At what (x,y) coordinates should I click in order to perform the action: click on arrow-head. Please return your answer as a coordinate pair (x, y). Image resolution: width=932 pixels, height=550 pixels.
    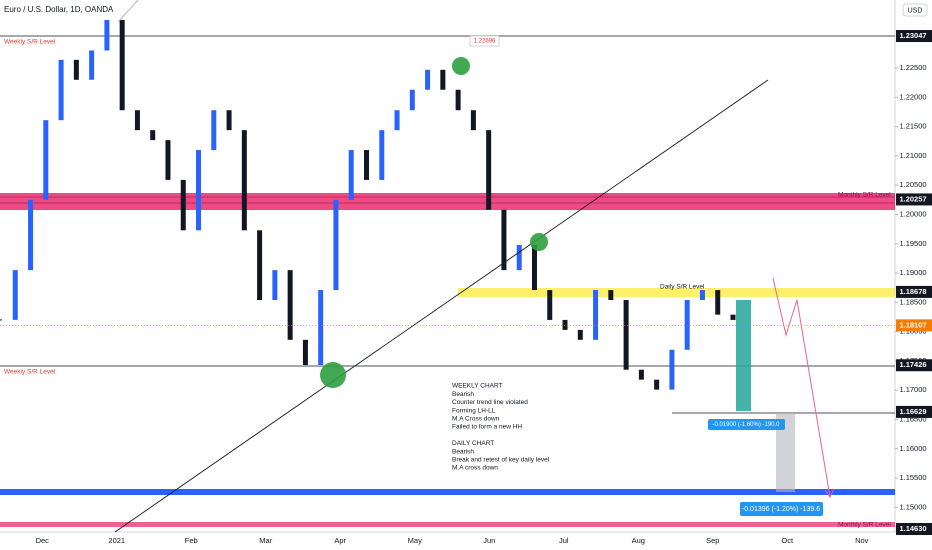
    Looking at the image, I should click on (829, 493).